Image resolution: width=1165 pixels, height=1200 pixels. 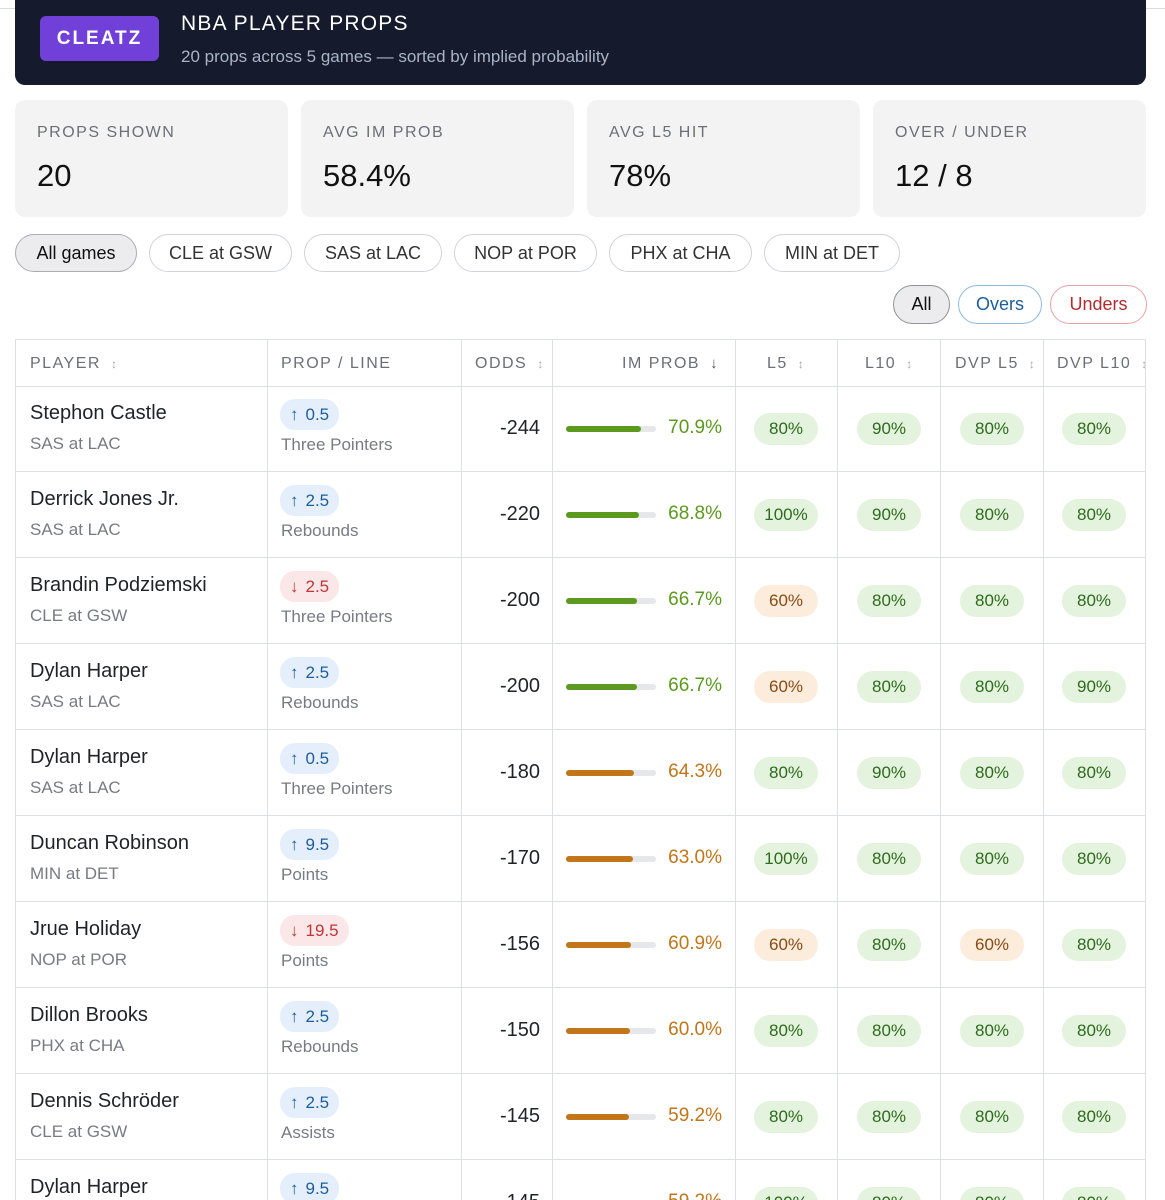 I want to click on game-filter-all: All games, so click(x=76, y=253).